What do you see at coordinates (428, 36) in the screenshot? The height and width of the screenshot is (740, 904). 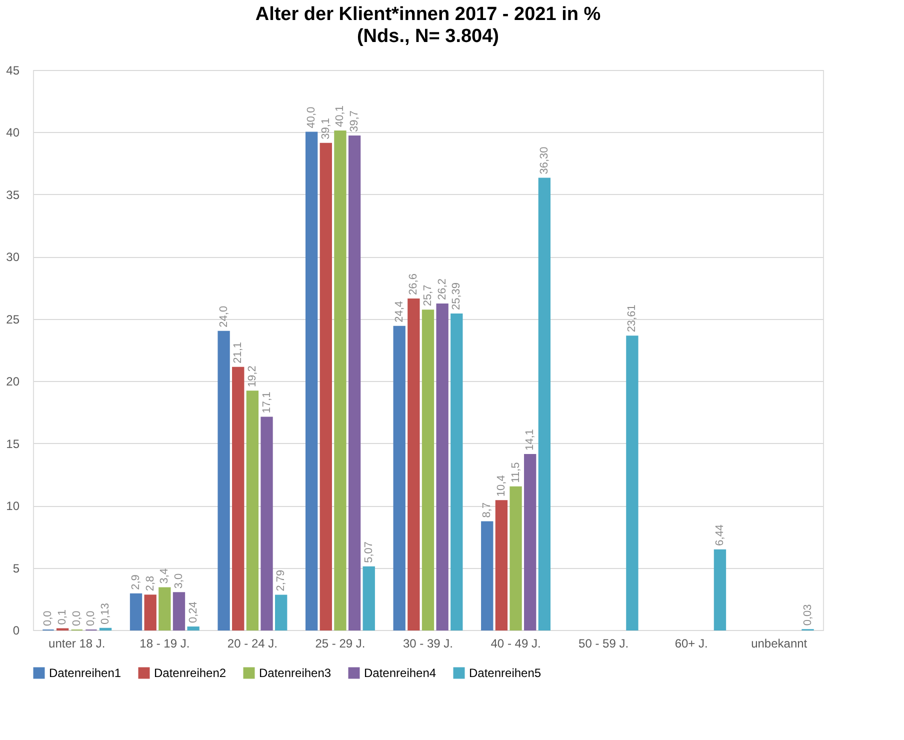 I see `chart-subtitle: (Nds., N= 3.804)` at bounding box center [428, 36].